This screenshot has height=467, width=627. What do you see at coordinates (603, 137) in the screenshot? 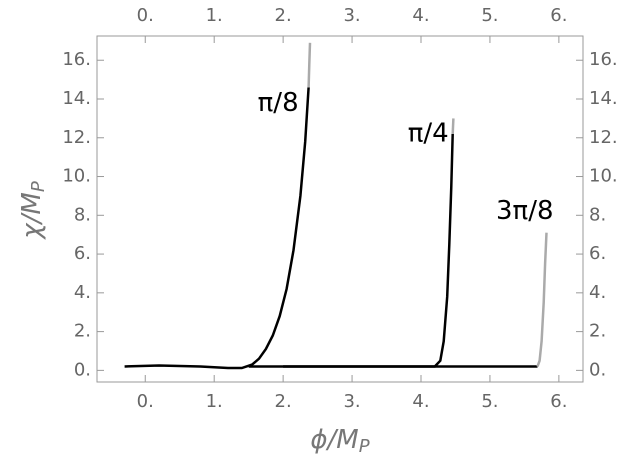
I see `y-tick-label-right: 12.` at bounding box center [603, 137].